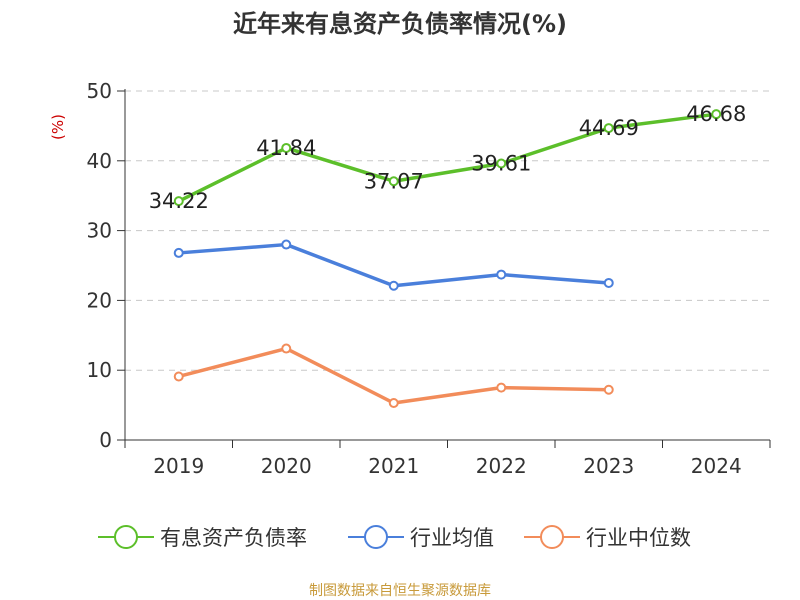  I want to click on legend-item-3: 行业中位数, so click(607, 537).